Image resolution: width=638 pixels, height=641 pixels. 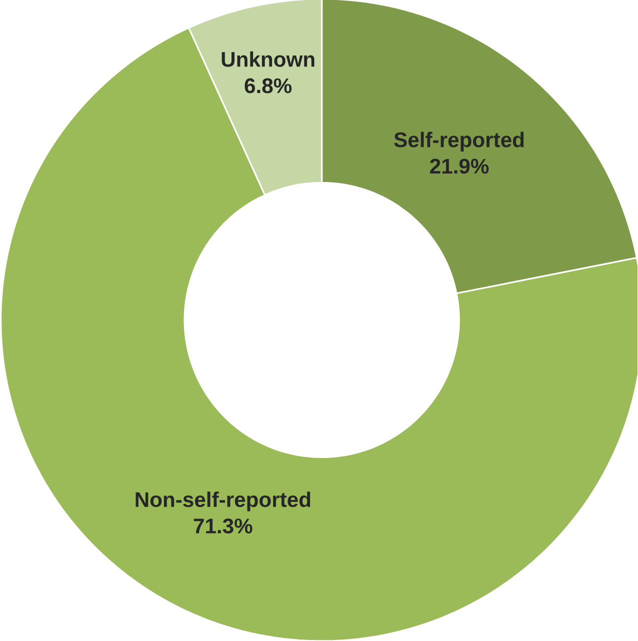 What do you see at coordinates (459, 142) in the screenshot?
I see `slice-label: Self-reported` at bounding box center [459, 142].